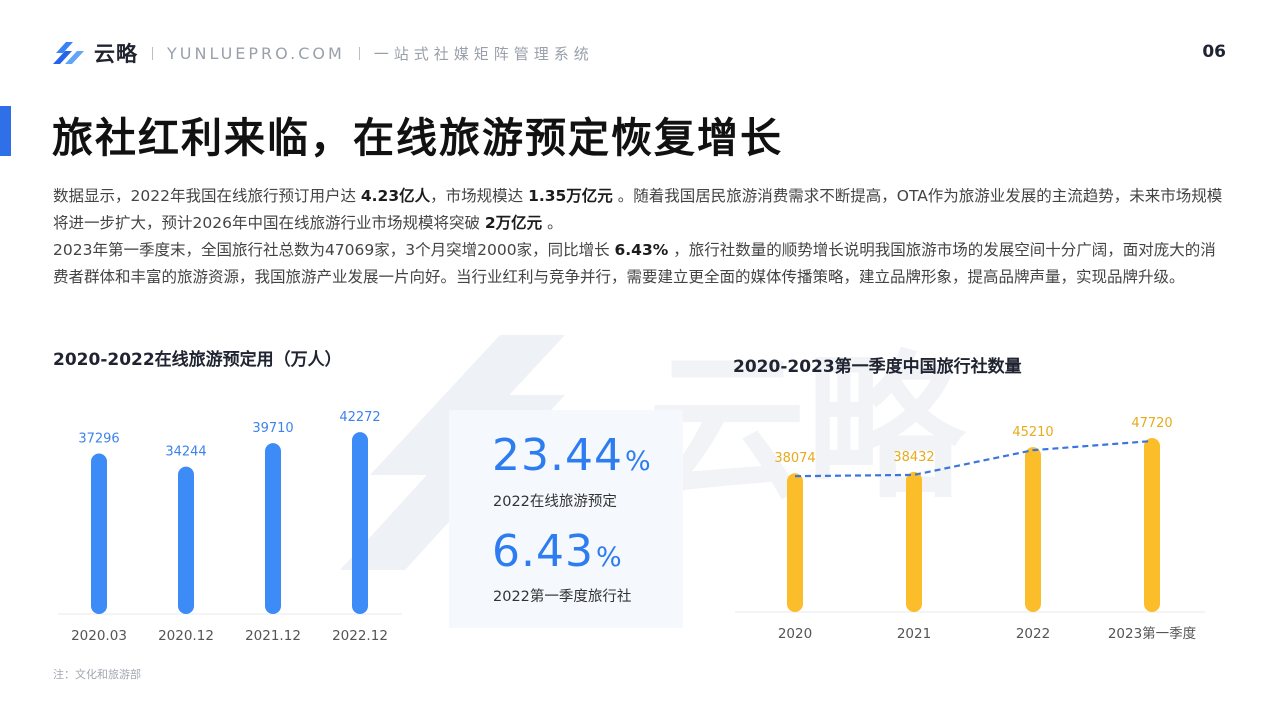 This screenshot has height=720, width=1280. What do you see at coordinates (641, 250) in the screenshot?
I see `highlight-growth: 6.43%` at bounding box center [641, 250].